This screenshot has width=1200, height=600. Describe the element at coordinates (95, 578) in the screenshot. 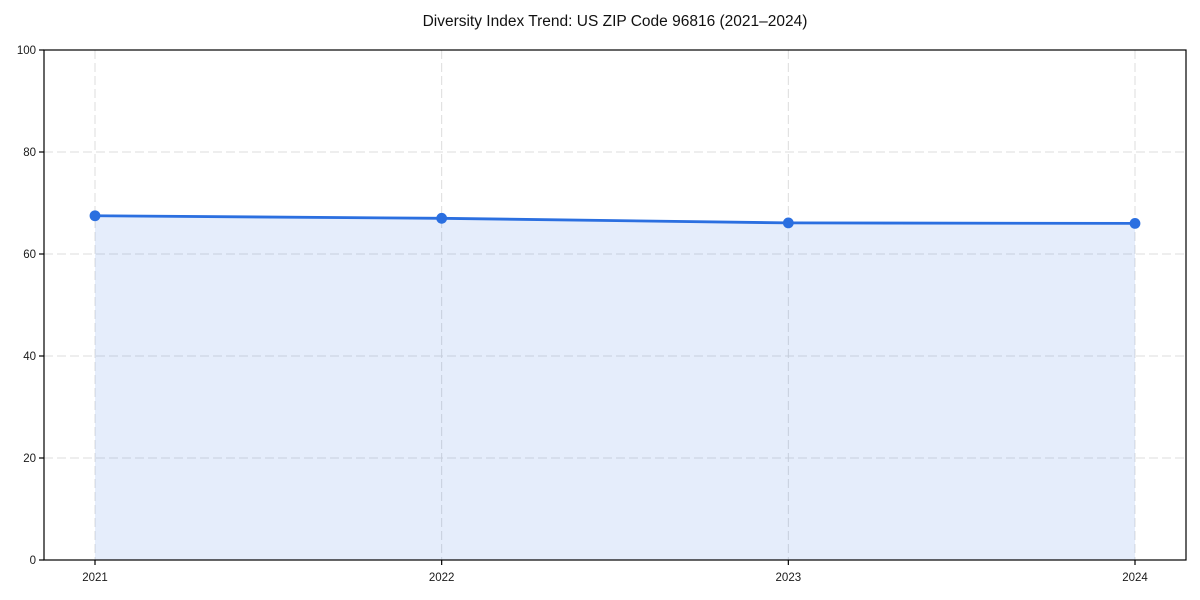

I see `x-tick-label: 2021` at that location.